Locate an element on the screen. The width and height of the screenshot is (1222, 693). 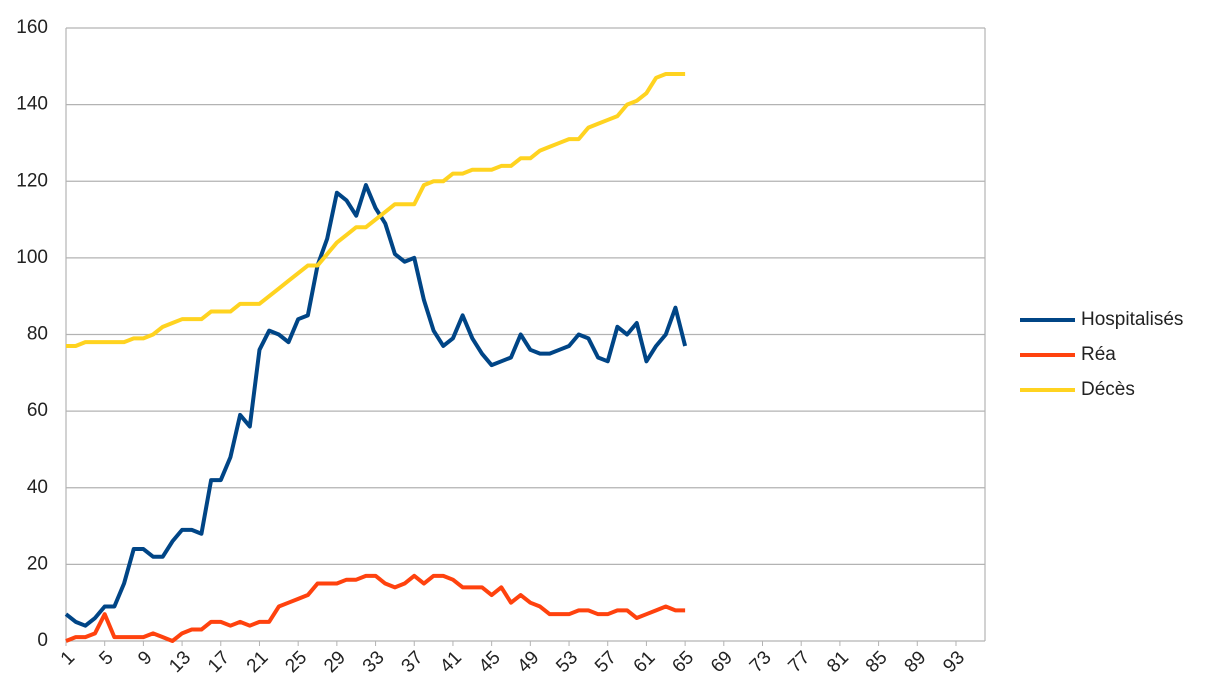
y-tick-label: 140 is located at coordinates (32, 104).